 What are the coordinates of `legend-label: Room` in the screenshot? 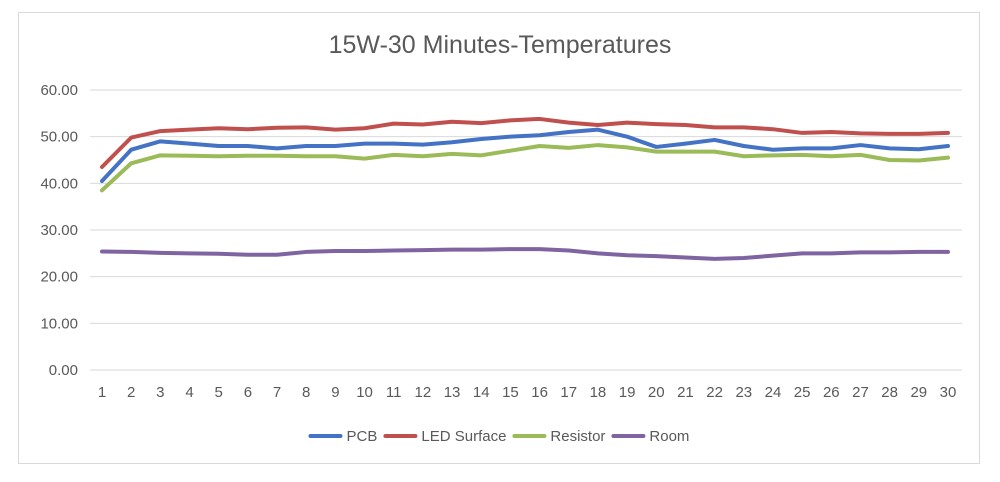 It's located at (669, 436).